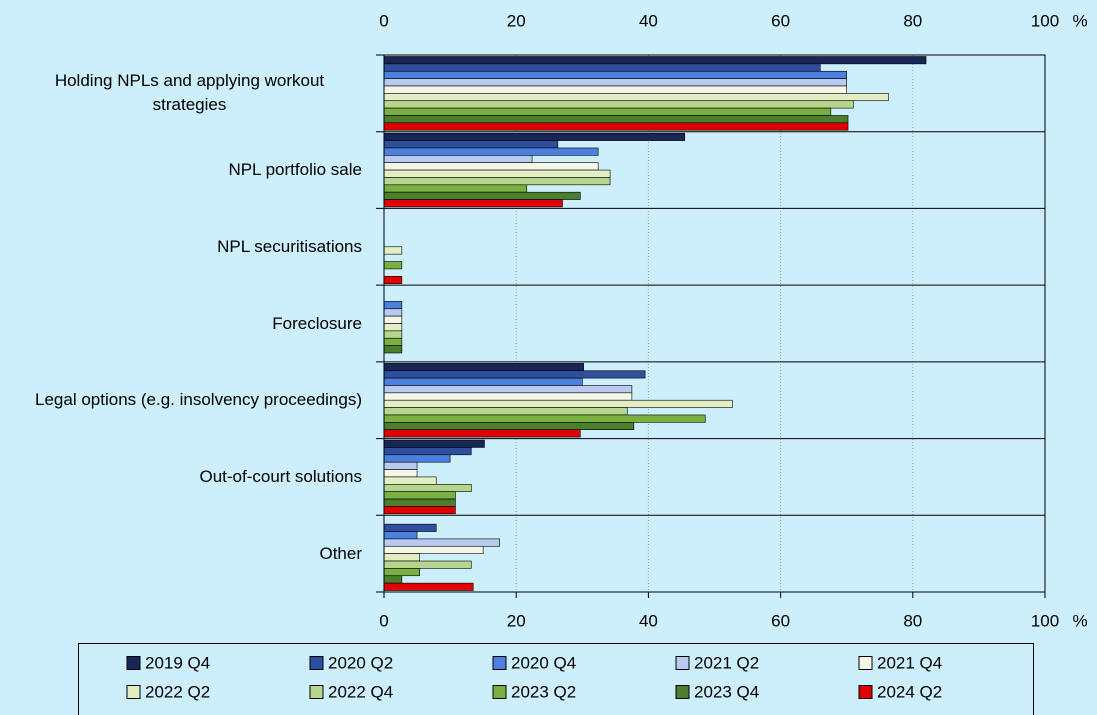 The height and width of the screenshot is (715, 1097). I want to click on category-label: NPL securitisations, so click(289, 246).